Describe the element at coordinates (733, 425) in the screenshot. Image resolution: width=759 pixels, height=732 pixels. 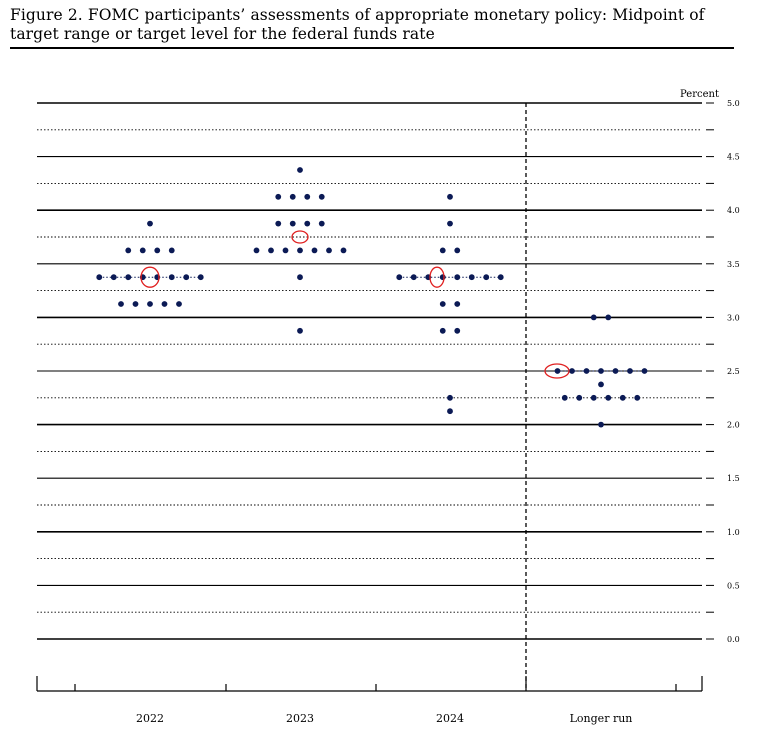
I see `y-tick-label: 2.0` at that location.